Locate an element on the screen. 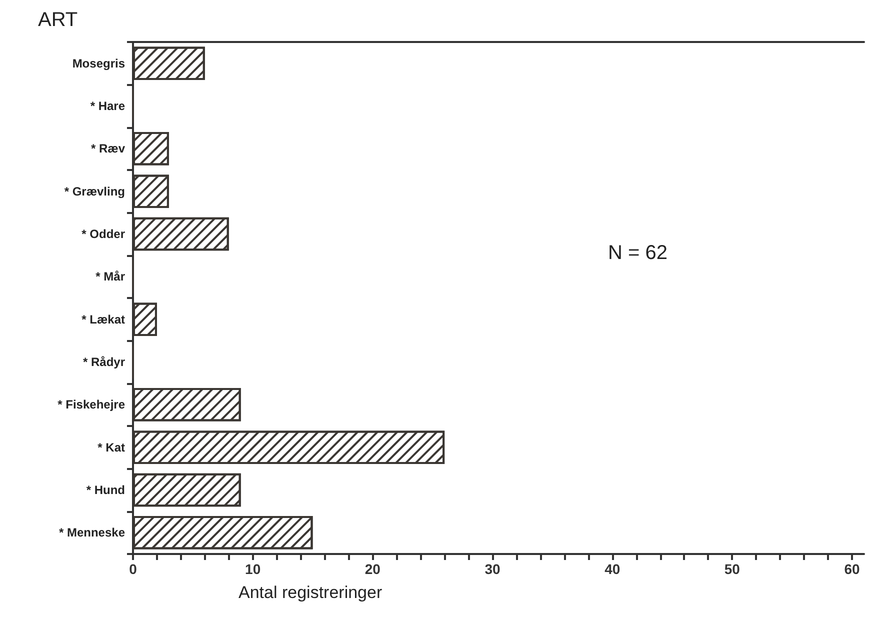 This screenshot has height=626, width=876. y-tick-label: Mosegris is located at coordinates (99, 63).